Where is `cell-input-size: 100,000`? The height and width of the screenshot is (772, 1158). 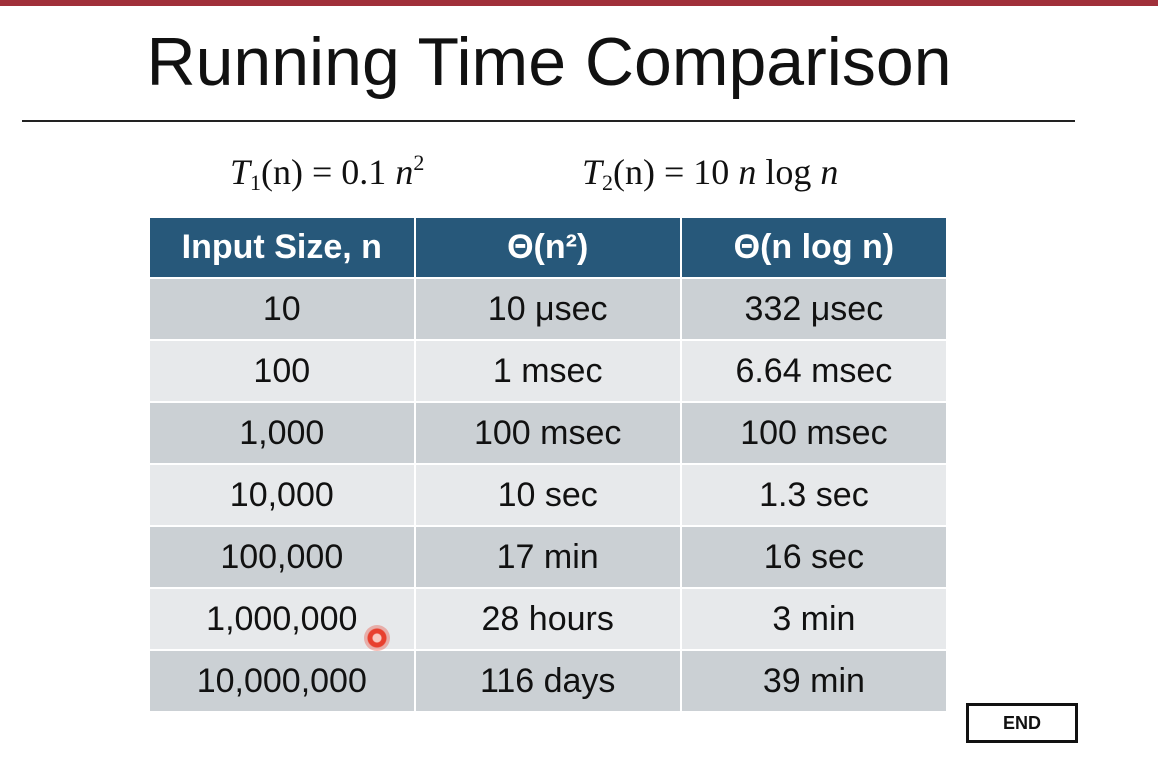
cell-input-size: 100,000 is located at coordinates (283, 557).